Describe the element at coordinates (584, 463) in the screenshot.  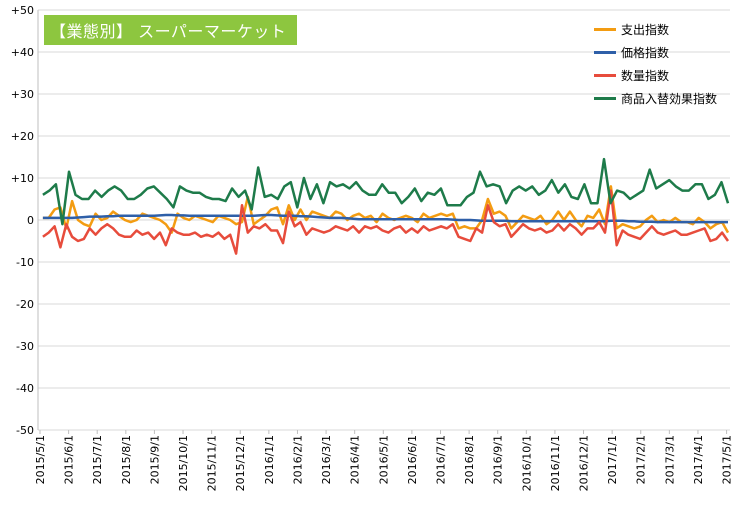
I see `x-tick-label: 2016/12/1` at that location.